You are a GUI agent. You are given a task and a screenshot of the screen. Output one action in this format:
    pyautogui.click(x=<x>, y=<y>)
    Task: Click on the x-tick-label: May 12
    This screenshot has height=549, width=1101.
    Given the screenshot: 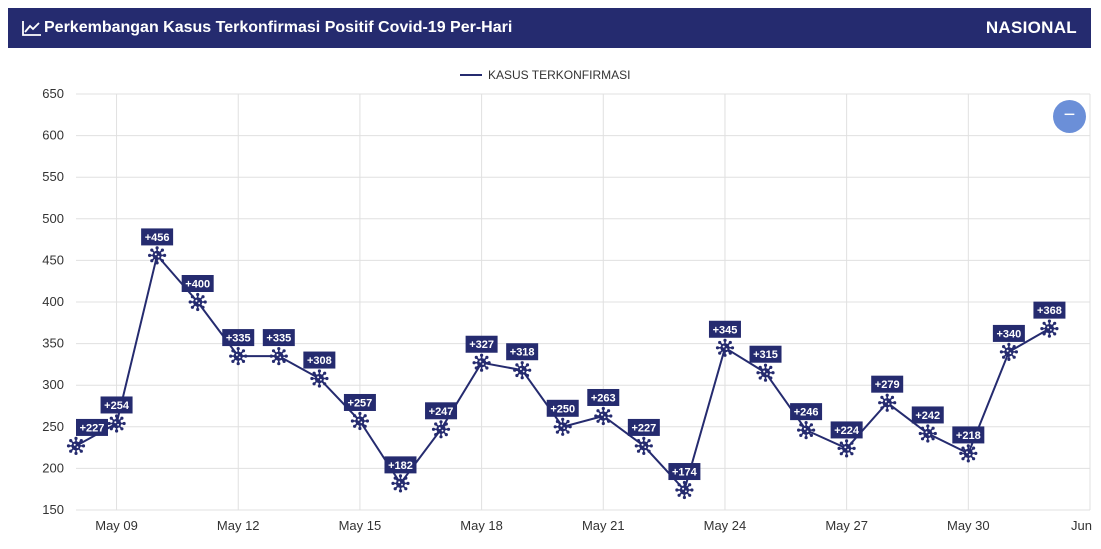 What is the action you would take?
    pyautogui.click(x=238, y=525)
    